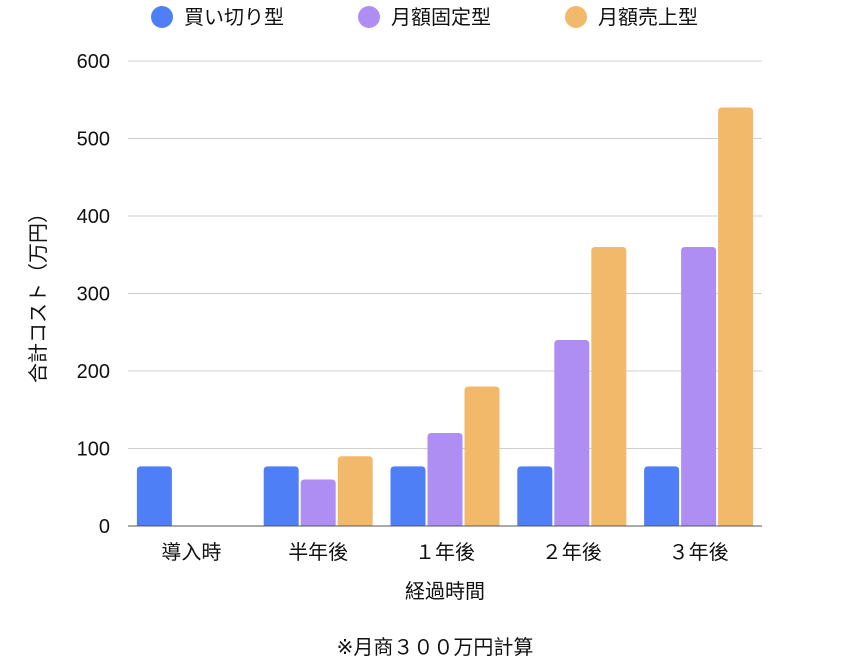 Image resolution: width=846 pixels, height=662 pixels. What do you see at coordinates (572, 552) in the screenshot?
I see `x-tick-label: ２年後` at bounding box center [572, 552].